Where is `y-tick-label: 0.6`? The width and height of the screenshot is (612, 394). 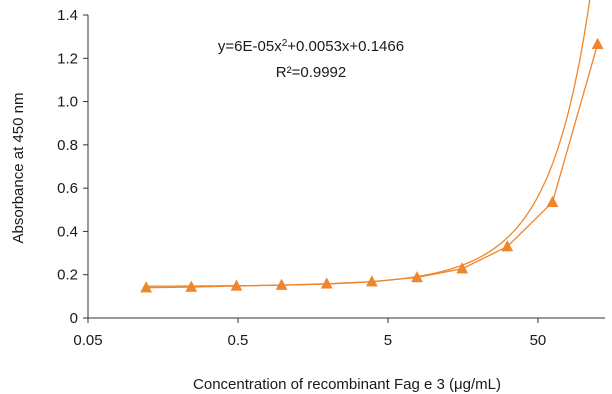 y-tick-label: 0.6 is located at coordinates (67, 188).